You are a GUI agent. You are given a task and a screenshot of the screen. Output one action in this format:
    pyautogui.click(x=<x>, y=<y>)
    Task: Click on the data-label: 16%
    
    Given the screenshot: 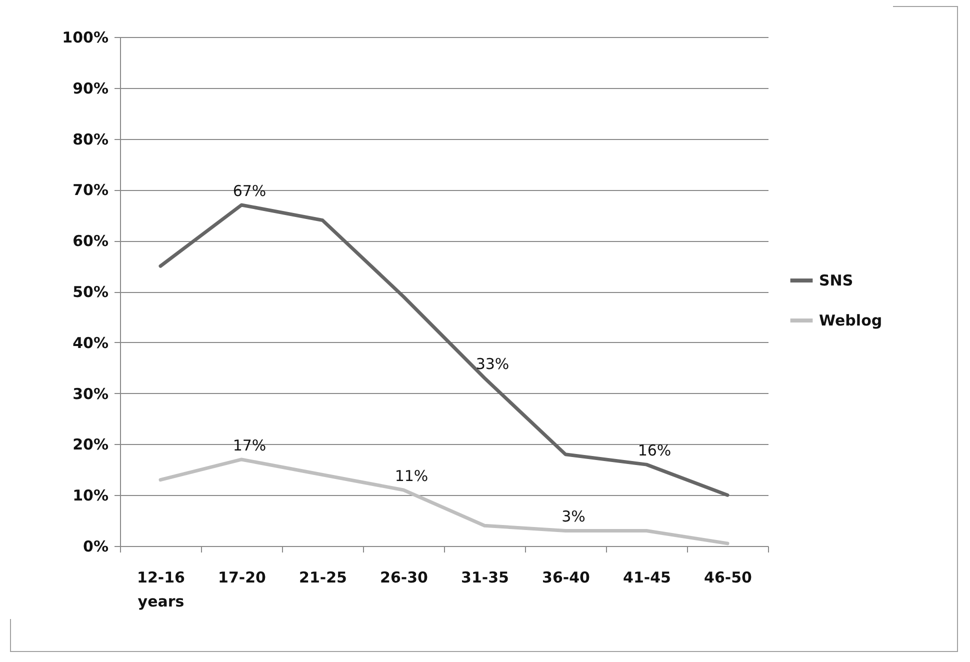 What is the action you would take?
    pyautogui.click(x=655, y=451)
    